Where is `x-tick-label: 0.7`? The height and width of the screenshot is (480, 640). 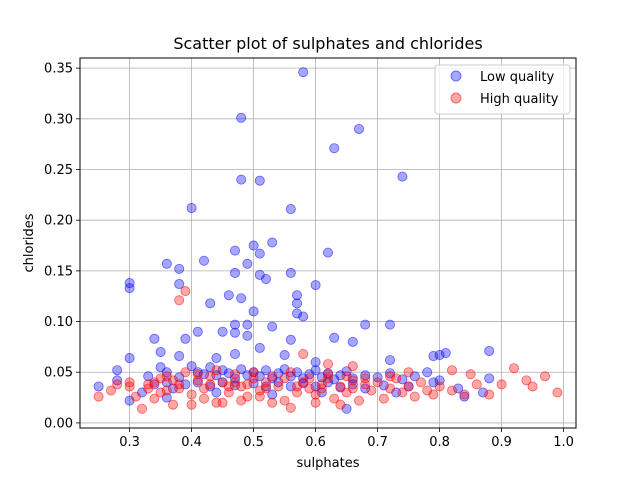
x-tick-label: 0.7 is located at coordinates (377, 442).